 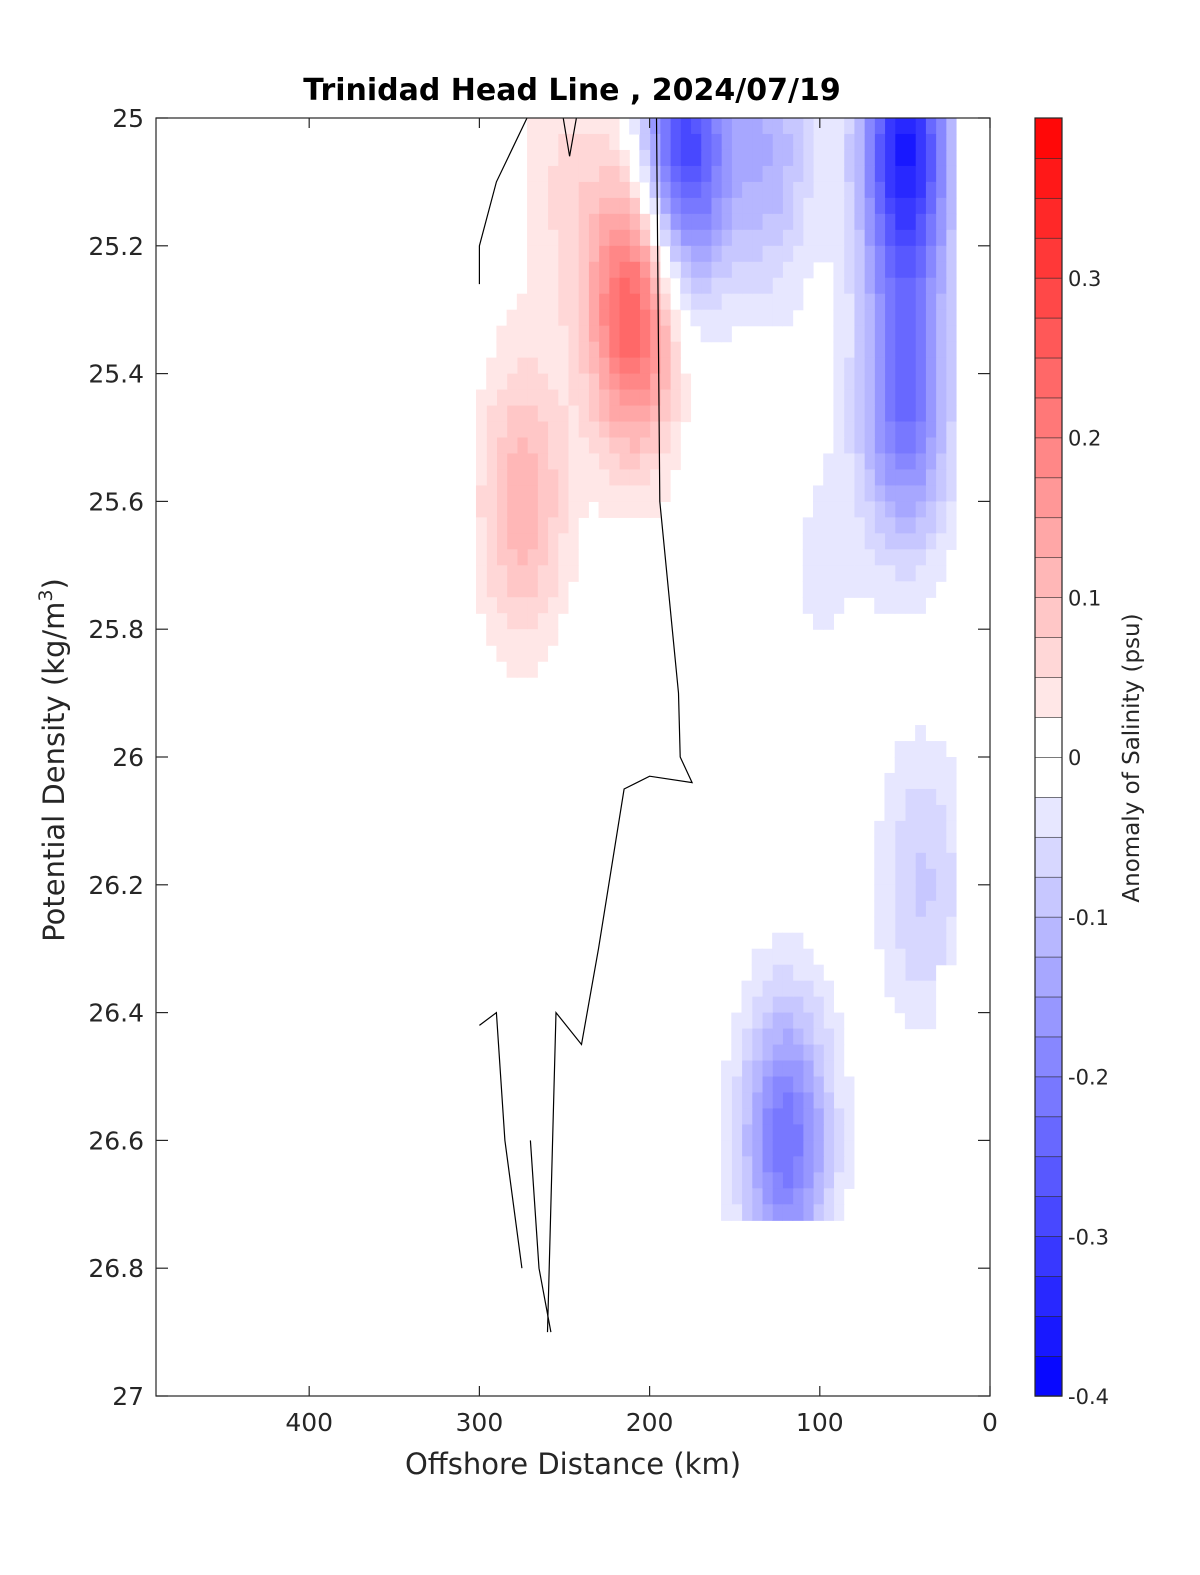 What do you see at coordinates (990, 1422) in the screenshot?
I see `x-tick-label: 0` at bounding box center [990, 1422].